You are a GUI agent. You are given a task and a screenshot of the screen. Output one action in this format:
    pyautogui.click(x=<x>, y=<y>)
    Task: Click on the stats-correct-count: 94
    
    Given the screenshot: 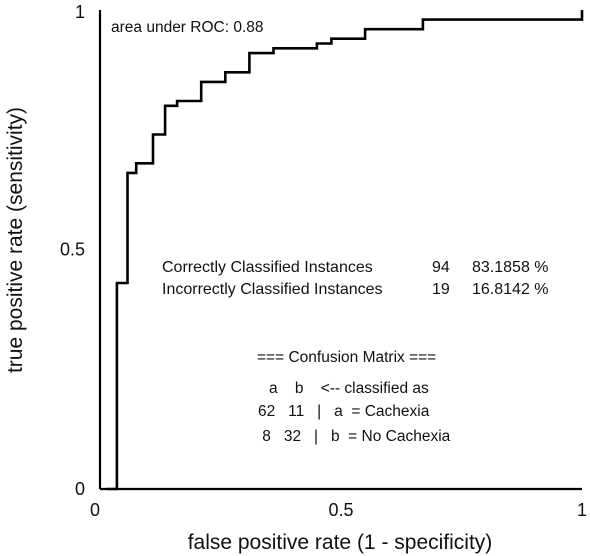 What is the action you would take?
    pyautogui.click(x=441, y=267)
    